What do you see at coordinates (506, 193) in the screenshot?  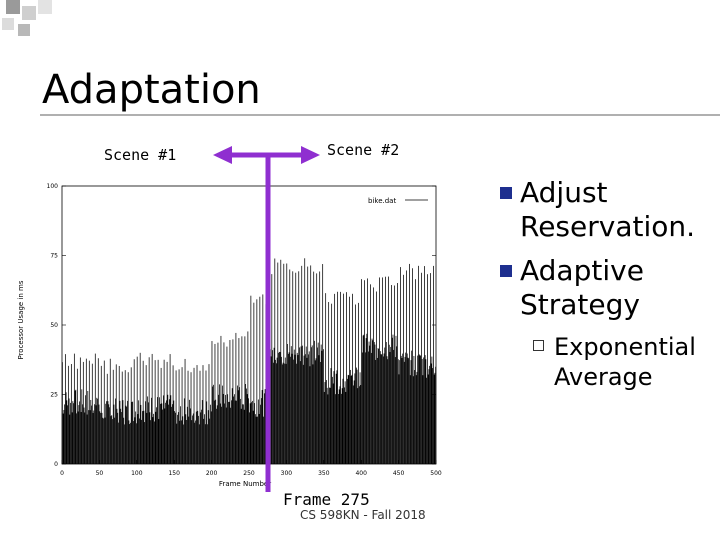 I see `bullet-square-icon` at bounding box center [506, 193].